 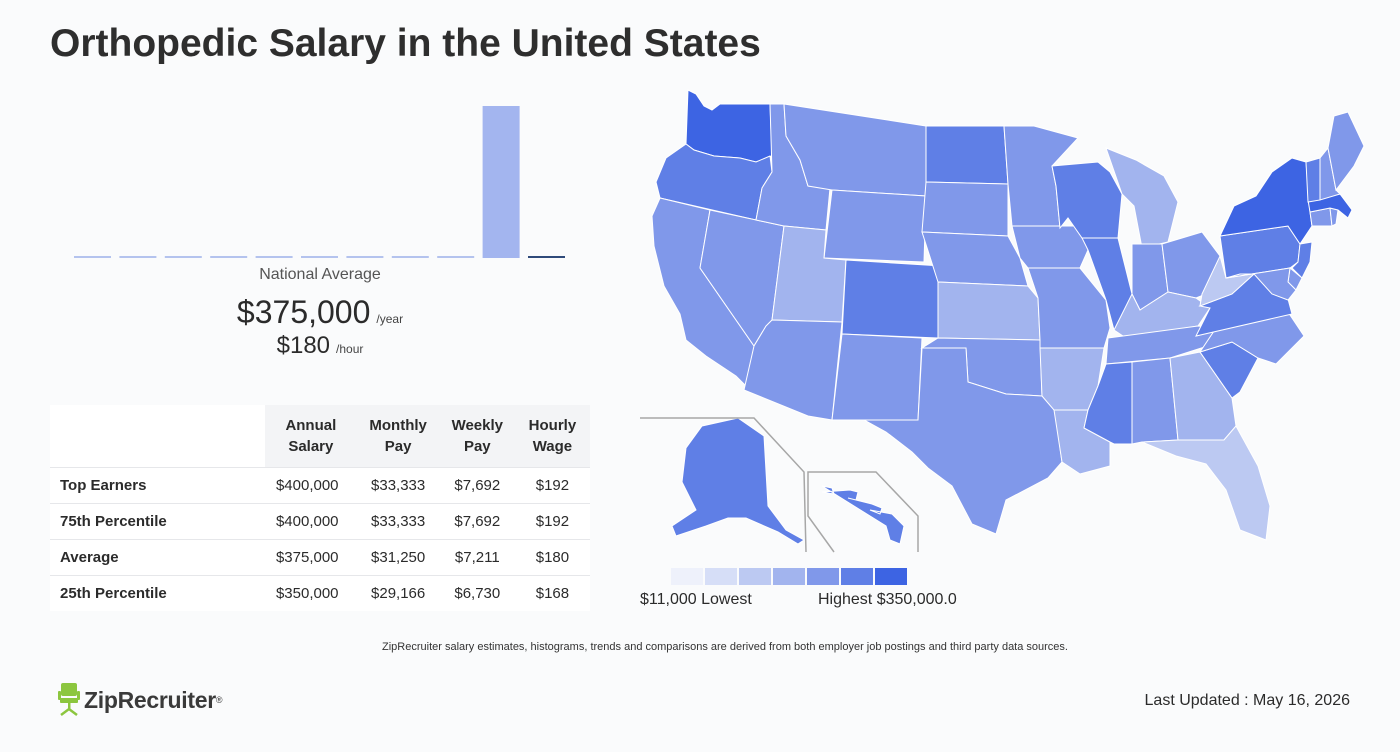 I want to click on ziprecruiter-logo: ZipRecruiter ®, so click(x=140, y=700).